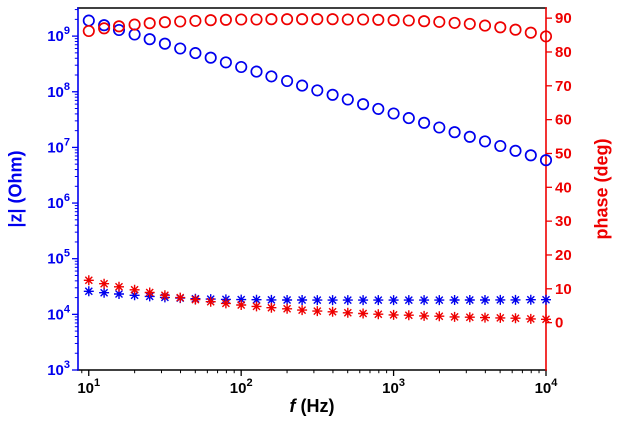 This screenshot has height=431, width=620. I want to click on x-axis: 101 102 103 104, so click(317, 383).